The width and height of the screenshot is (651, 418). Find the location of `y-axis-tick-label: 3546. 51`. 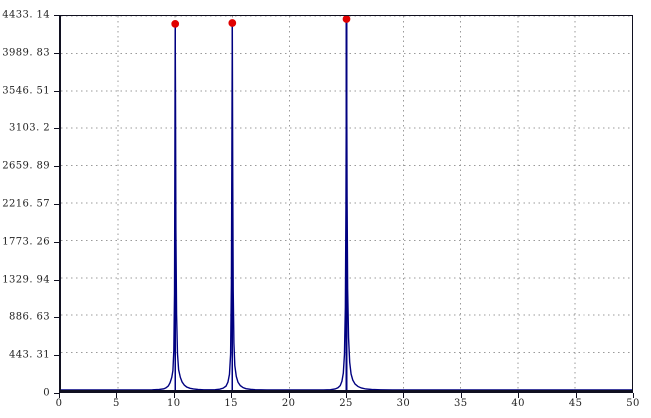

y-axis-tick-label: 3546. 51 is located at coordinates (26, 91).